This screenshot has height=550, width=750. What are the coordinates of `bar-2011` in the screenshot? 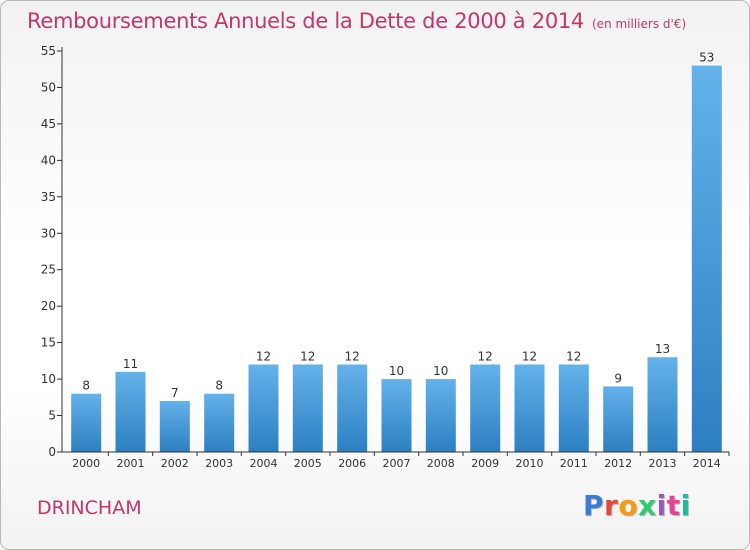 It's located at (573, 408).